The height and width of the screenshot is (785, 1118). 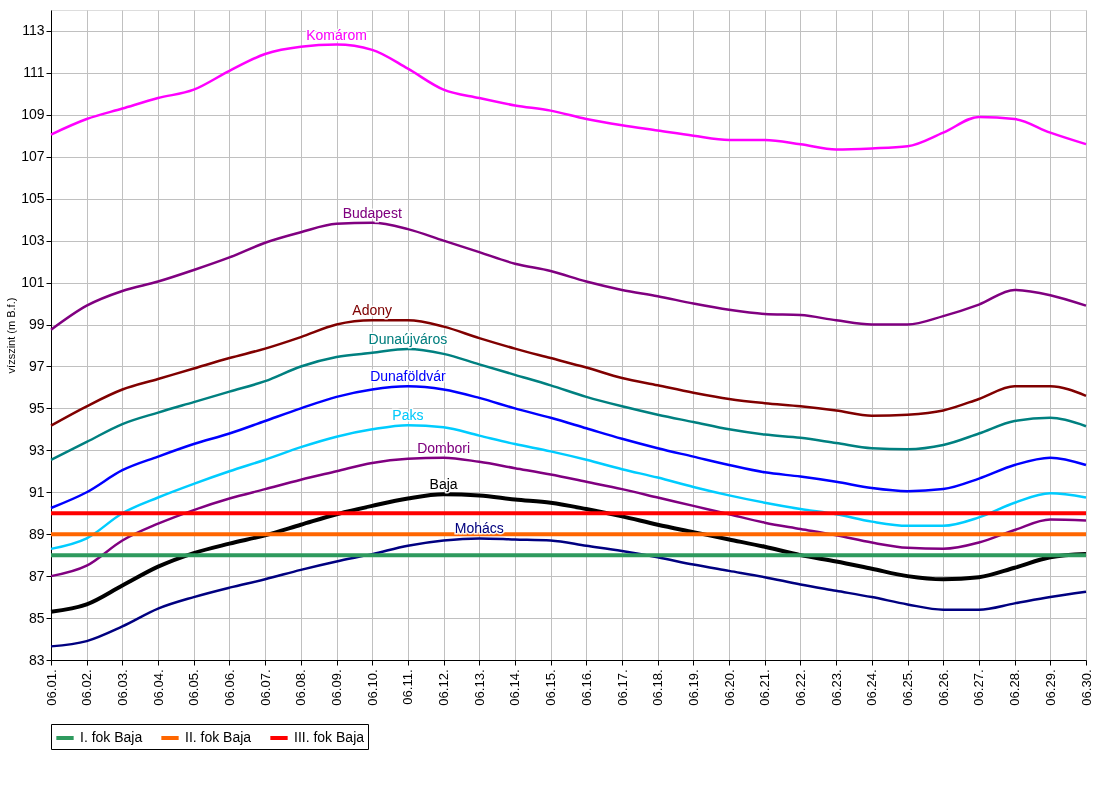 What do you see at coordinates (943, 687) in the screenshot?
I see `x-tick-label: 06.26.` at bounding box center [943, 687].